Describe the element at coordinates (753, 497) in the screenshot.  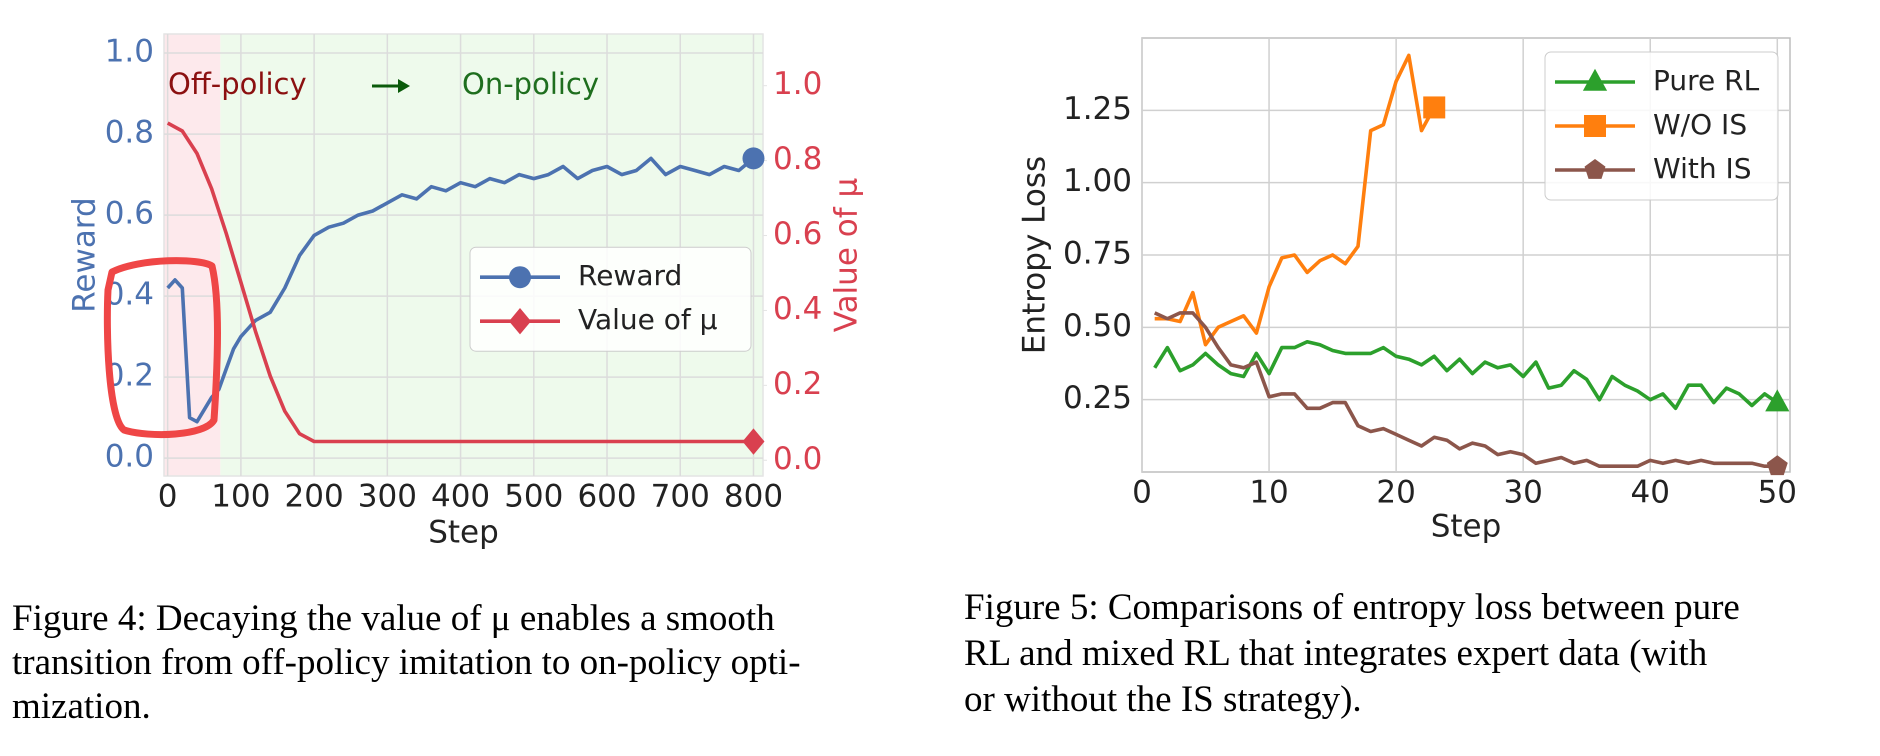
I see `x-tick-label: 800` at that location.